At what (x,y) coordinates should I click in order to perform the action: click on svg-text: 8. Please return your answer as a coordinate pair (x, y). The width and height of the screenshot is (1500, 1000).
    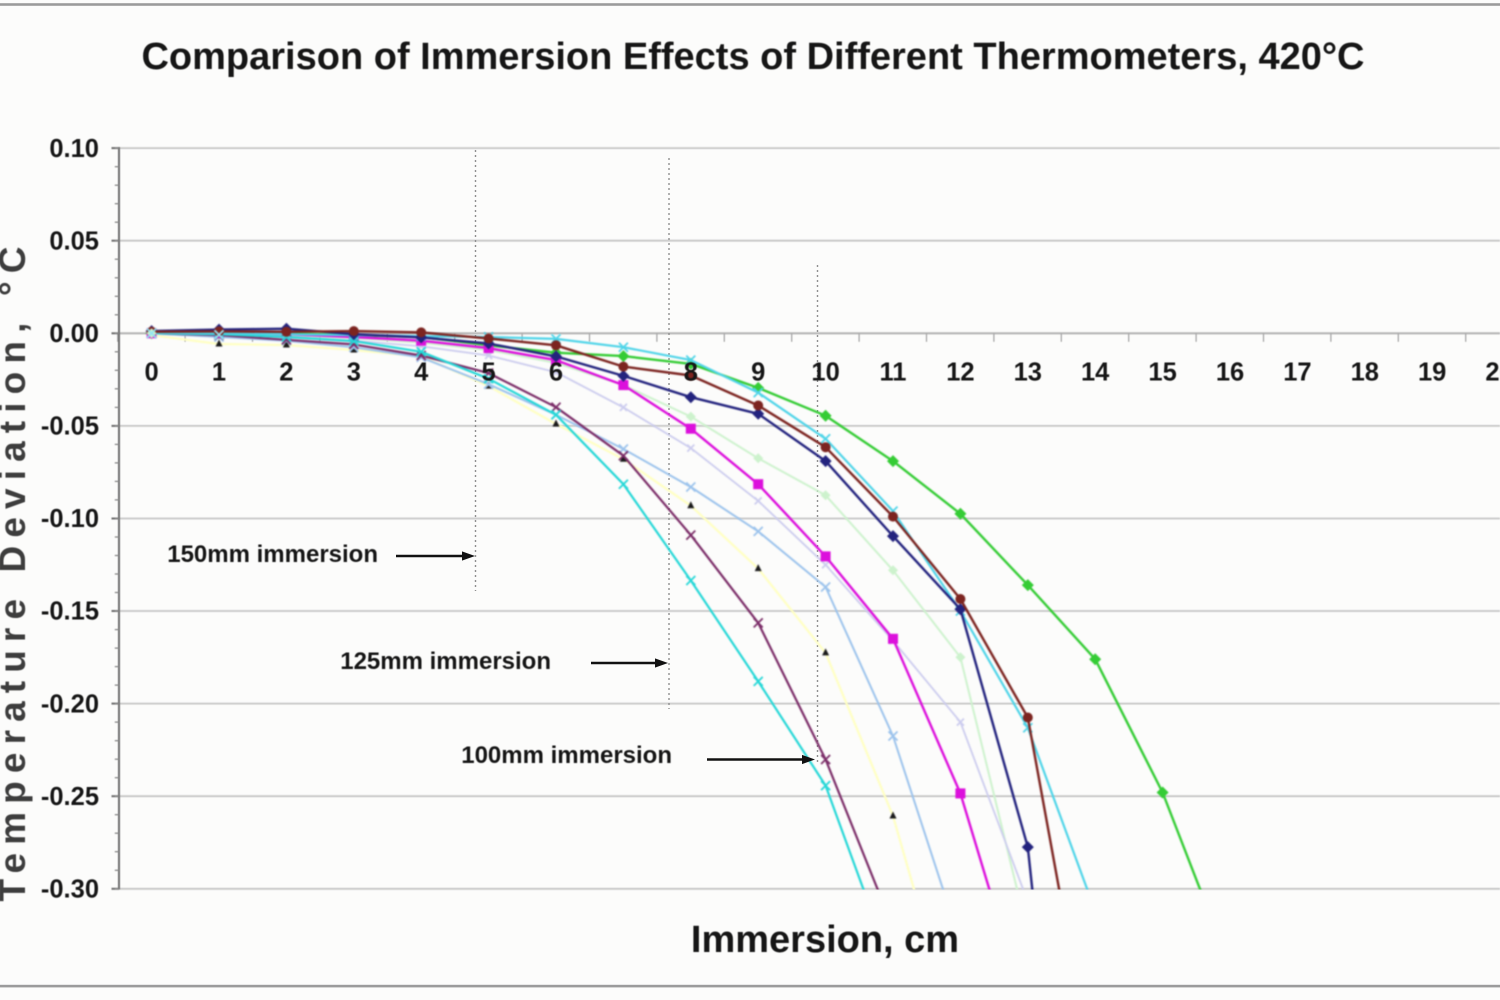
    Looking at the image, I should click on (691, 373).